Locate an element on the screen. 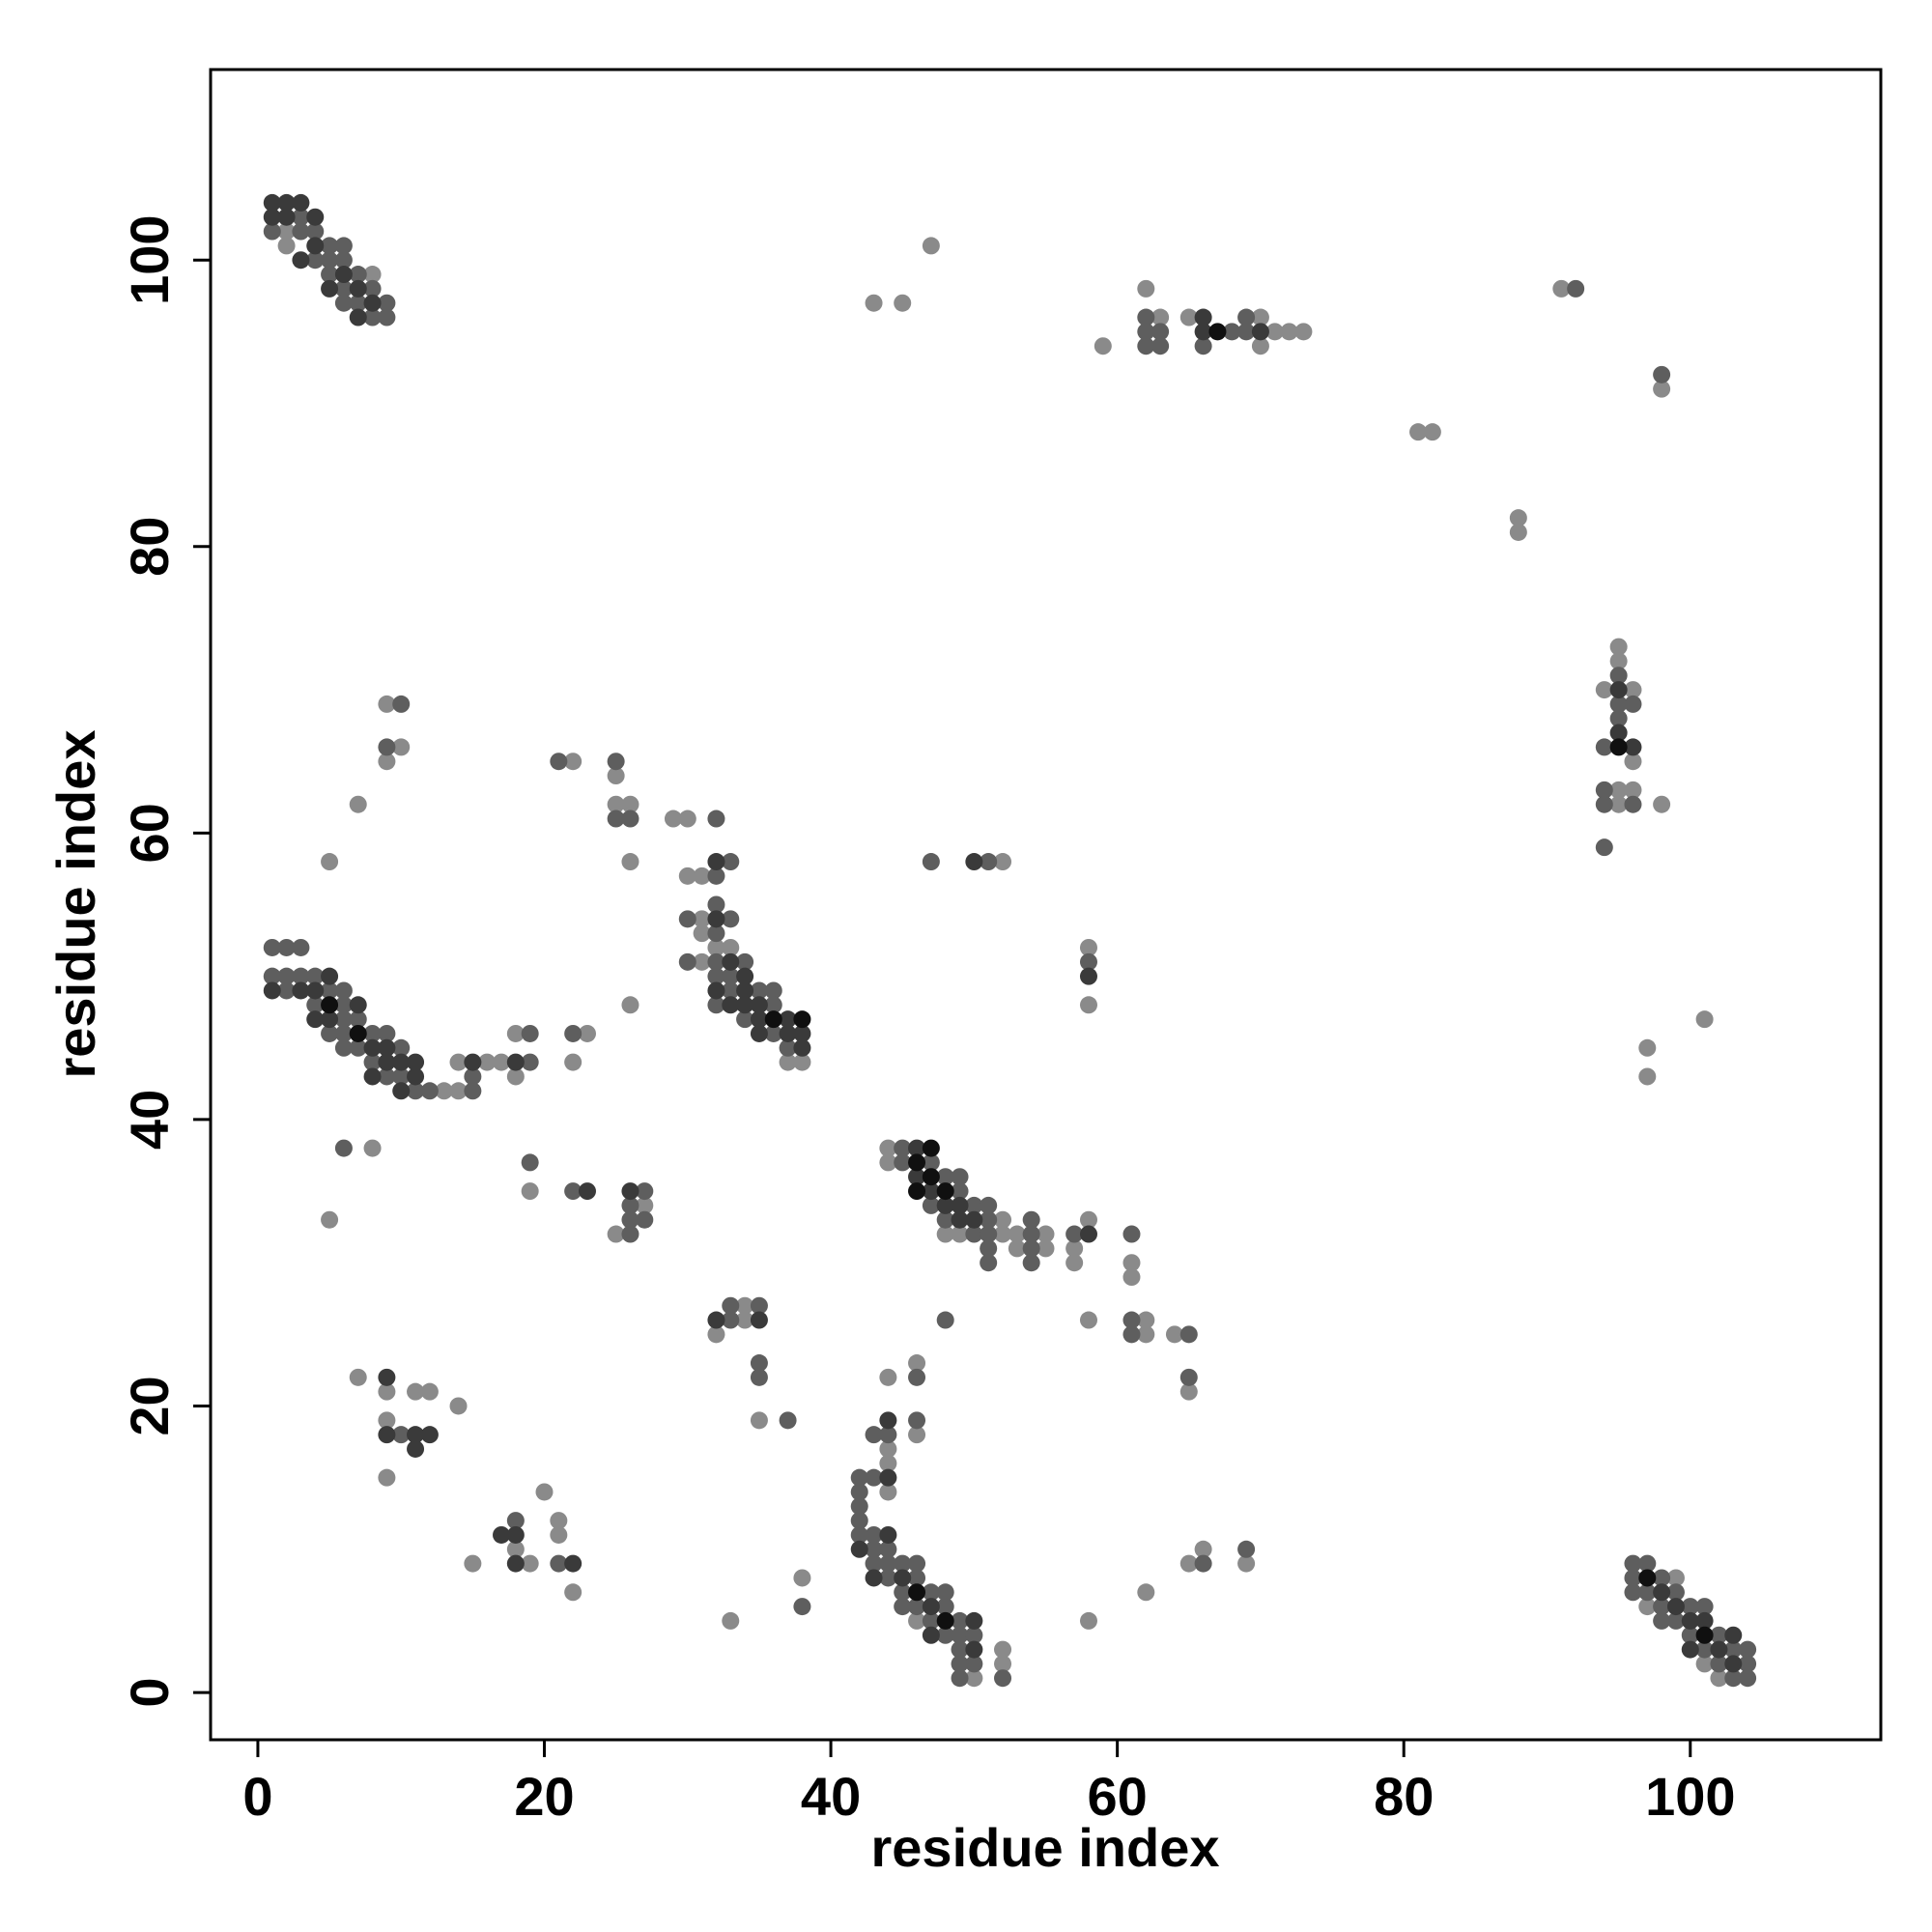  y-axis: 0 20 40 60 80 100 is located at coordinates (165, 961).